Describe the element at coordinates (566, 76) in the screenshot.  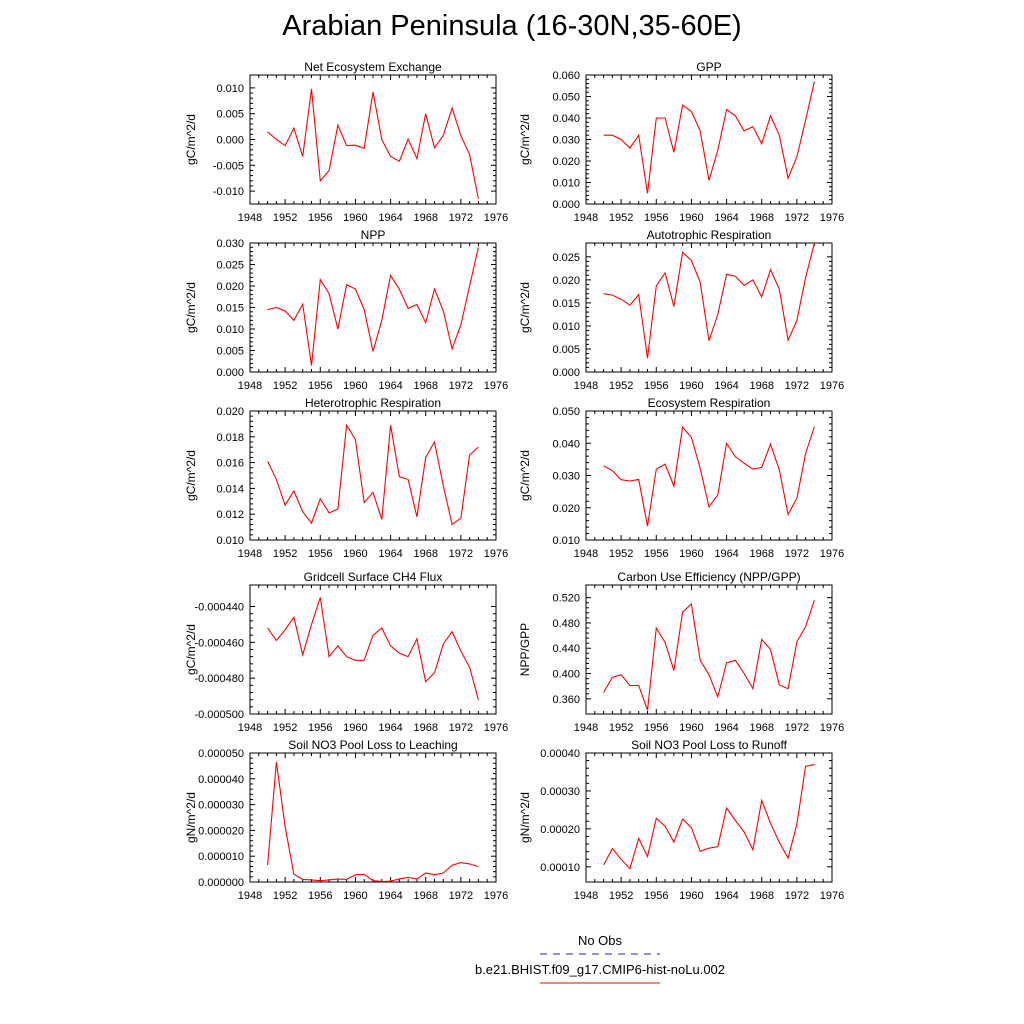
I see `y-tick-label: 0.060` at that location.